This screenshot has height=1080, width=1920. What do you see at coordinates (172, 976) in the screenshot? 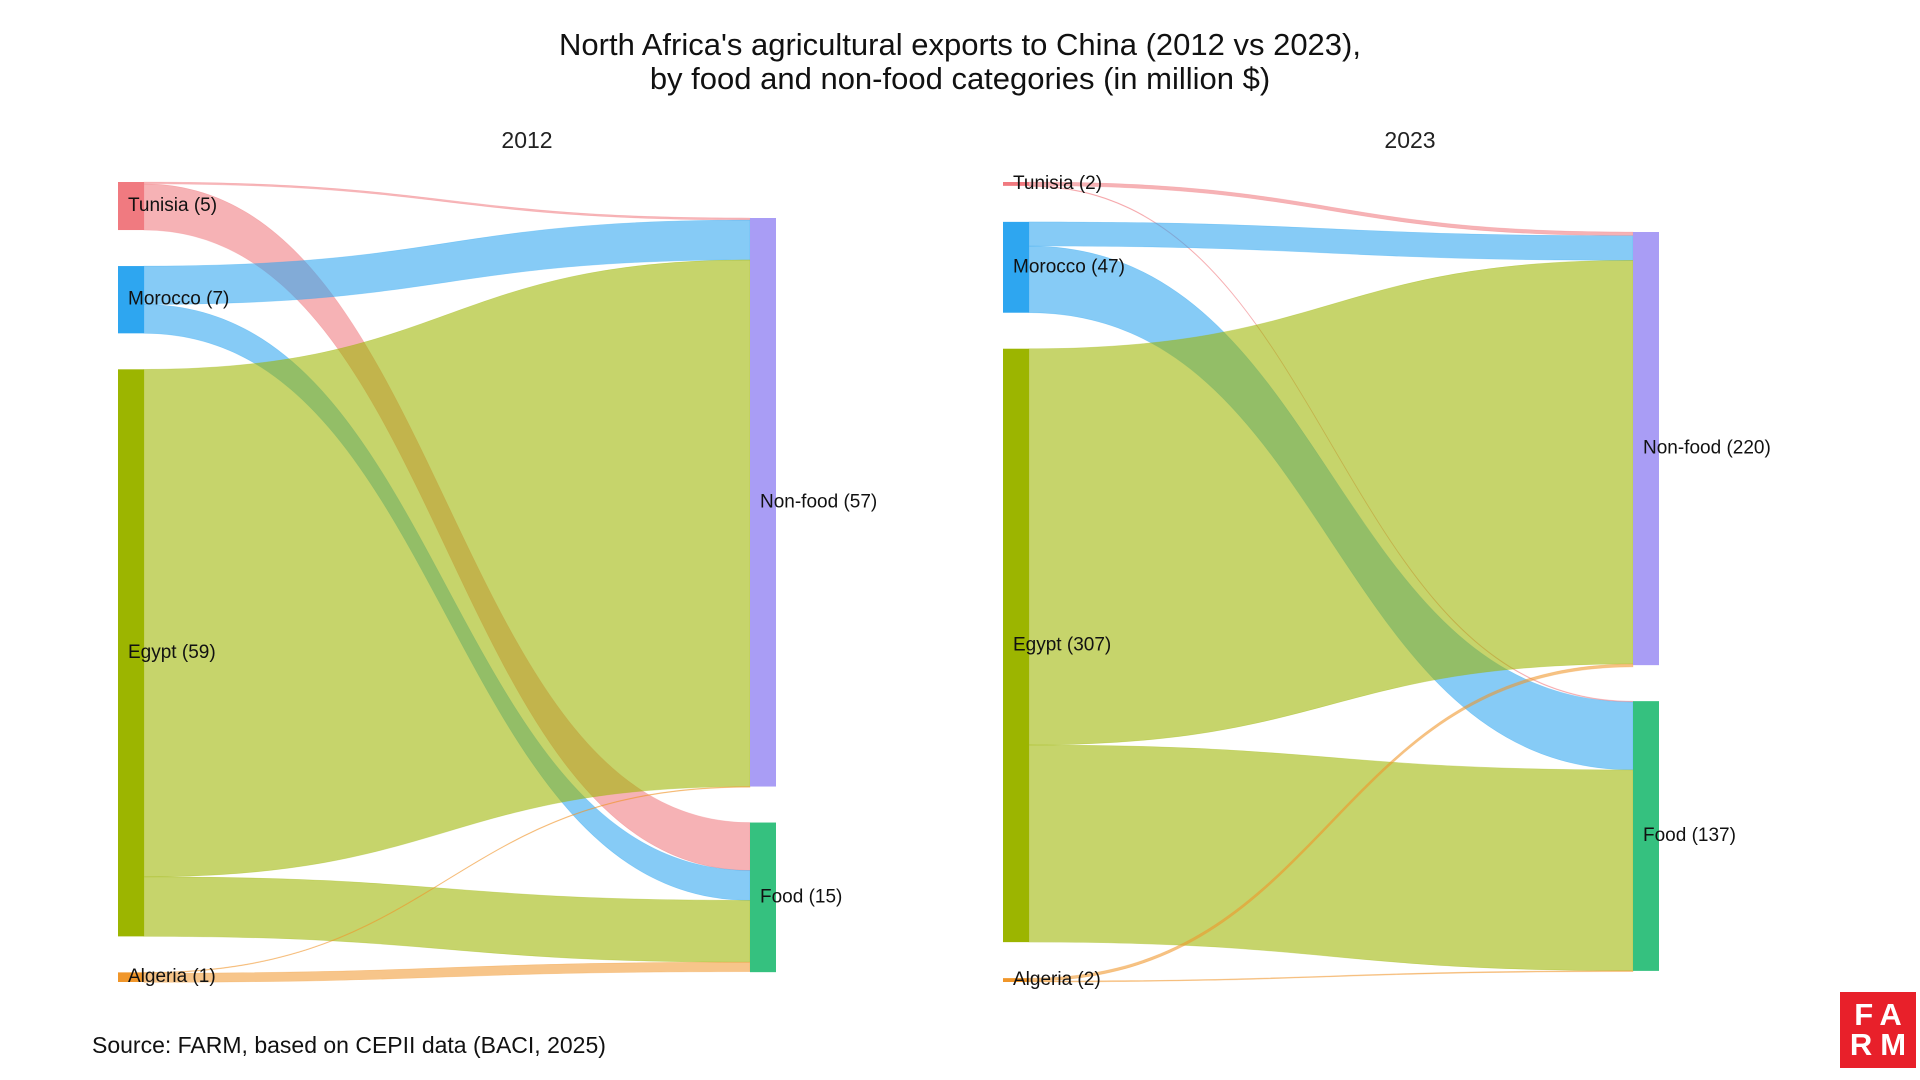
I see `node-label-algeria: Algeria (1)` at bounding box center [172, 976].